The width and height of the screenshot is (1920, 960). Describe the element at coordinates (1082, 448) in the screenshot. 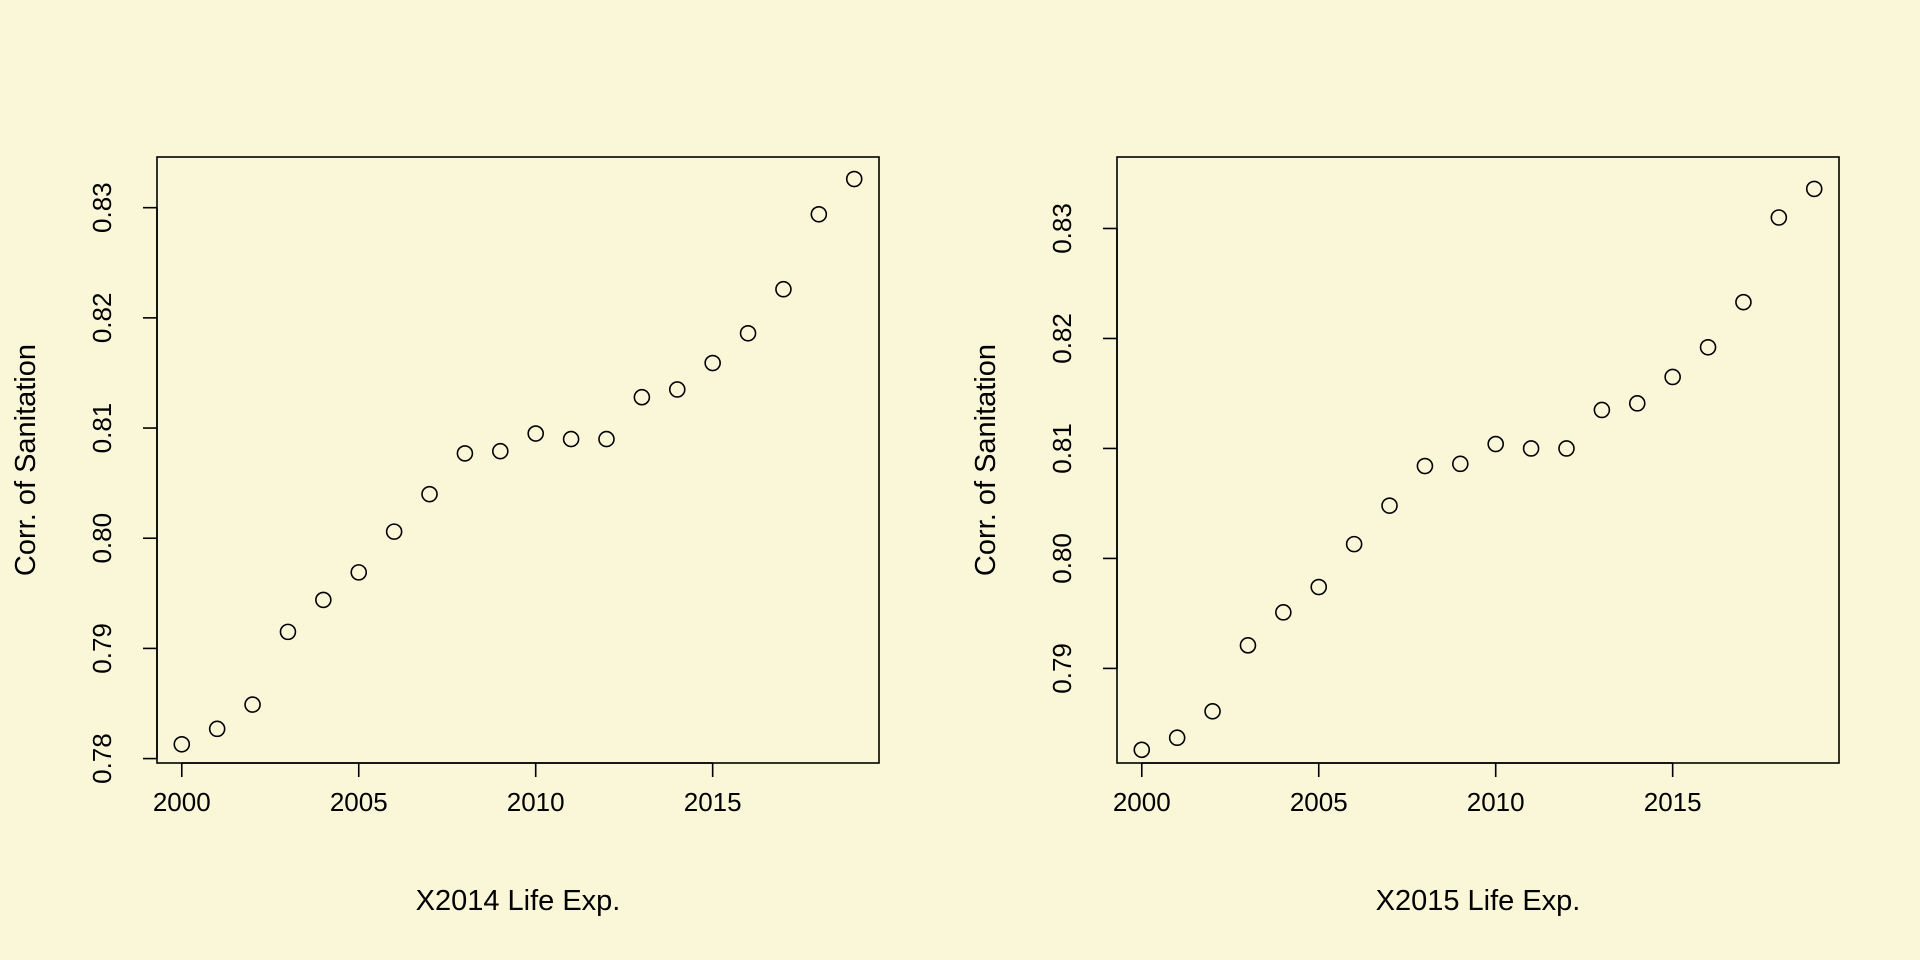

I see `y-axis: 0.79 0.80 0.81 0.82 0.83` at that location.